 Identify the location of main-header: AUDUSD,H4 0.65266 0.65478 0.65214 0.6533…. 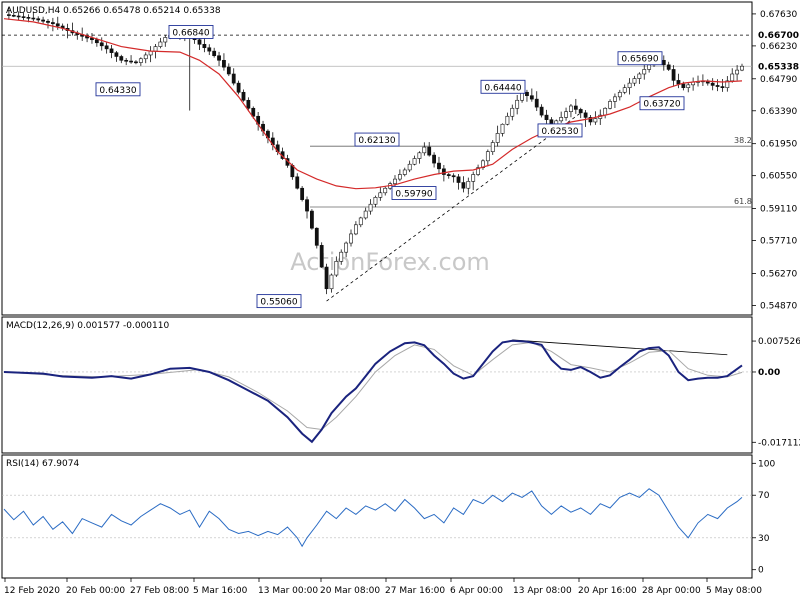
(113, 11).